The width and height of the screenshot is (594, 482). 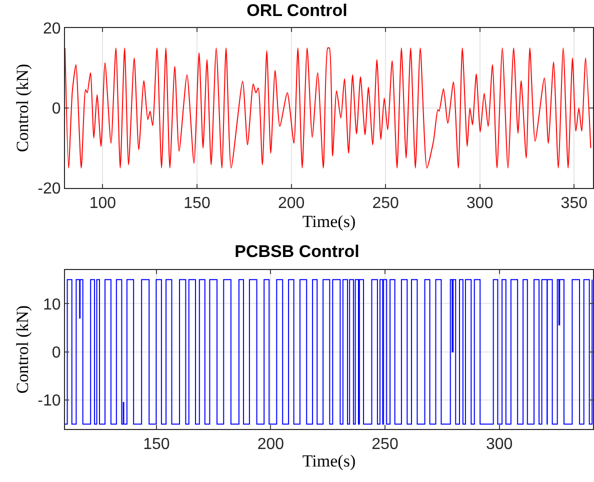 I want to click on chart-title: ORL Control, so click(x=297, y=10).